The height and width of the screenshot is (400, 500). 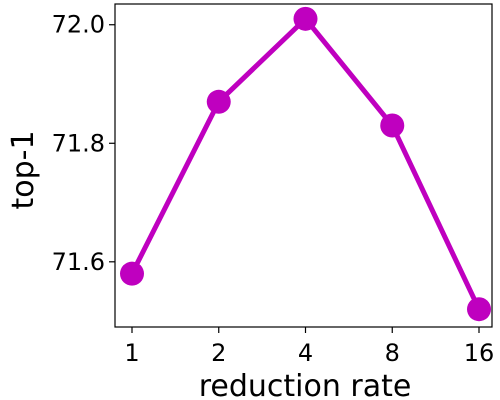 I want to click on x-tick-label: 16, so click(x=479, y=353).